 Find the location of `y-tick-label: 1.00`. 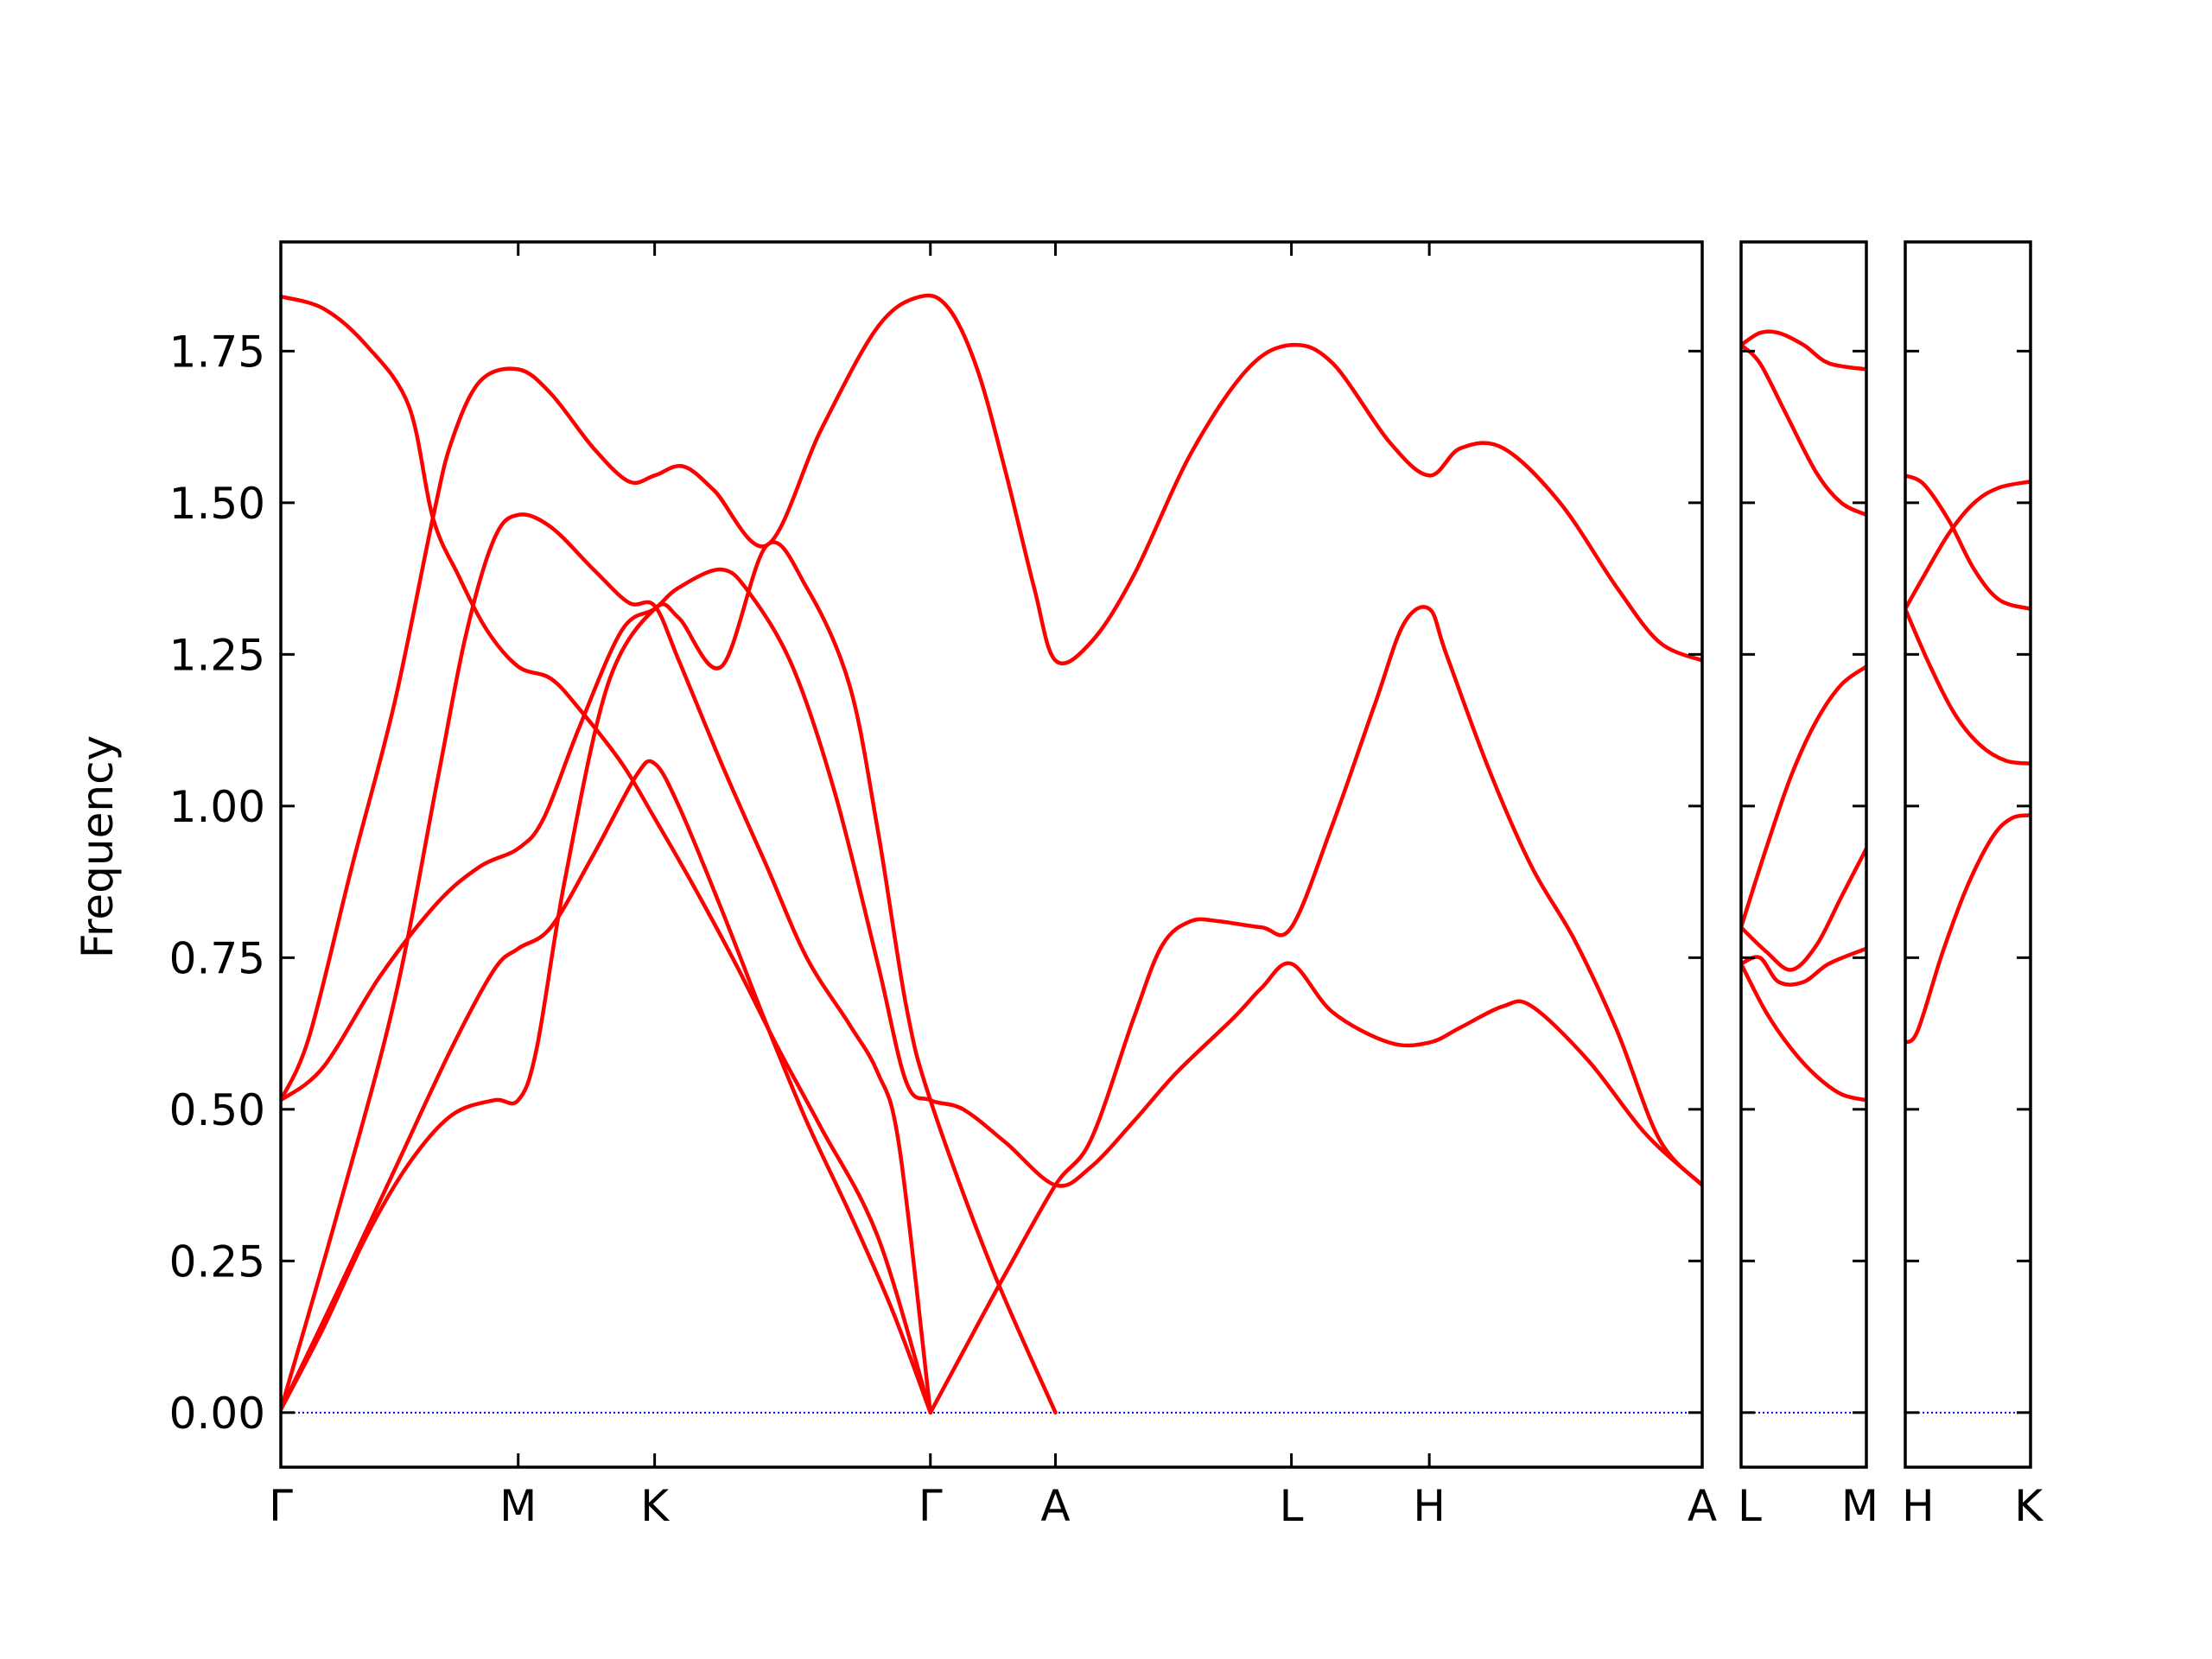

y-tick-label: 1.00 is located at coordinates (217, 807).